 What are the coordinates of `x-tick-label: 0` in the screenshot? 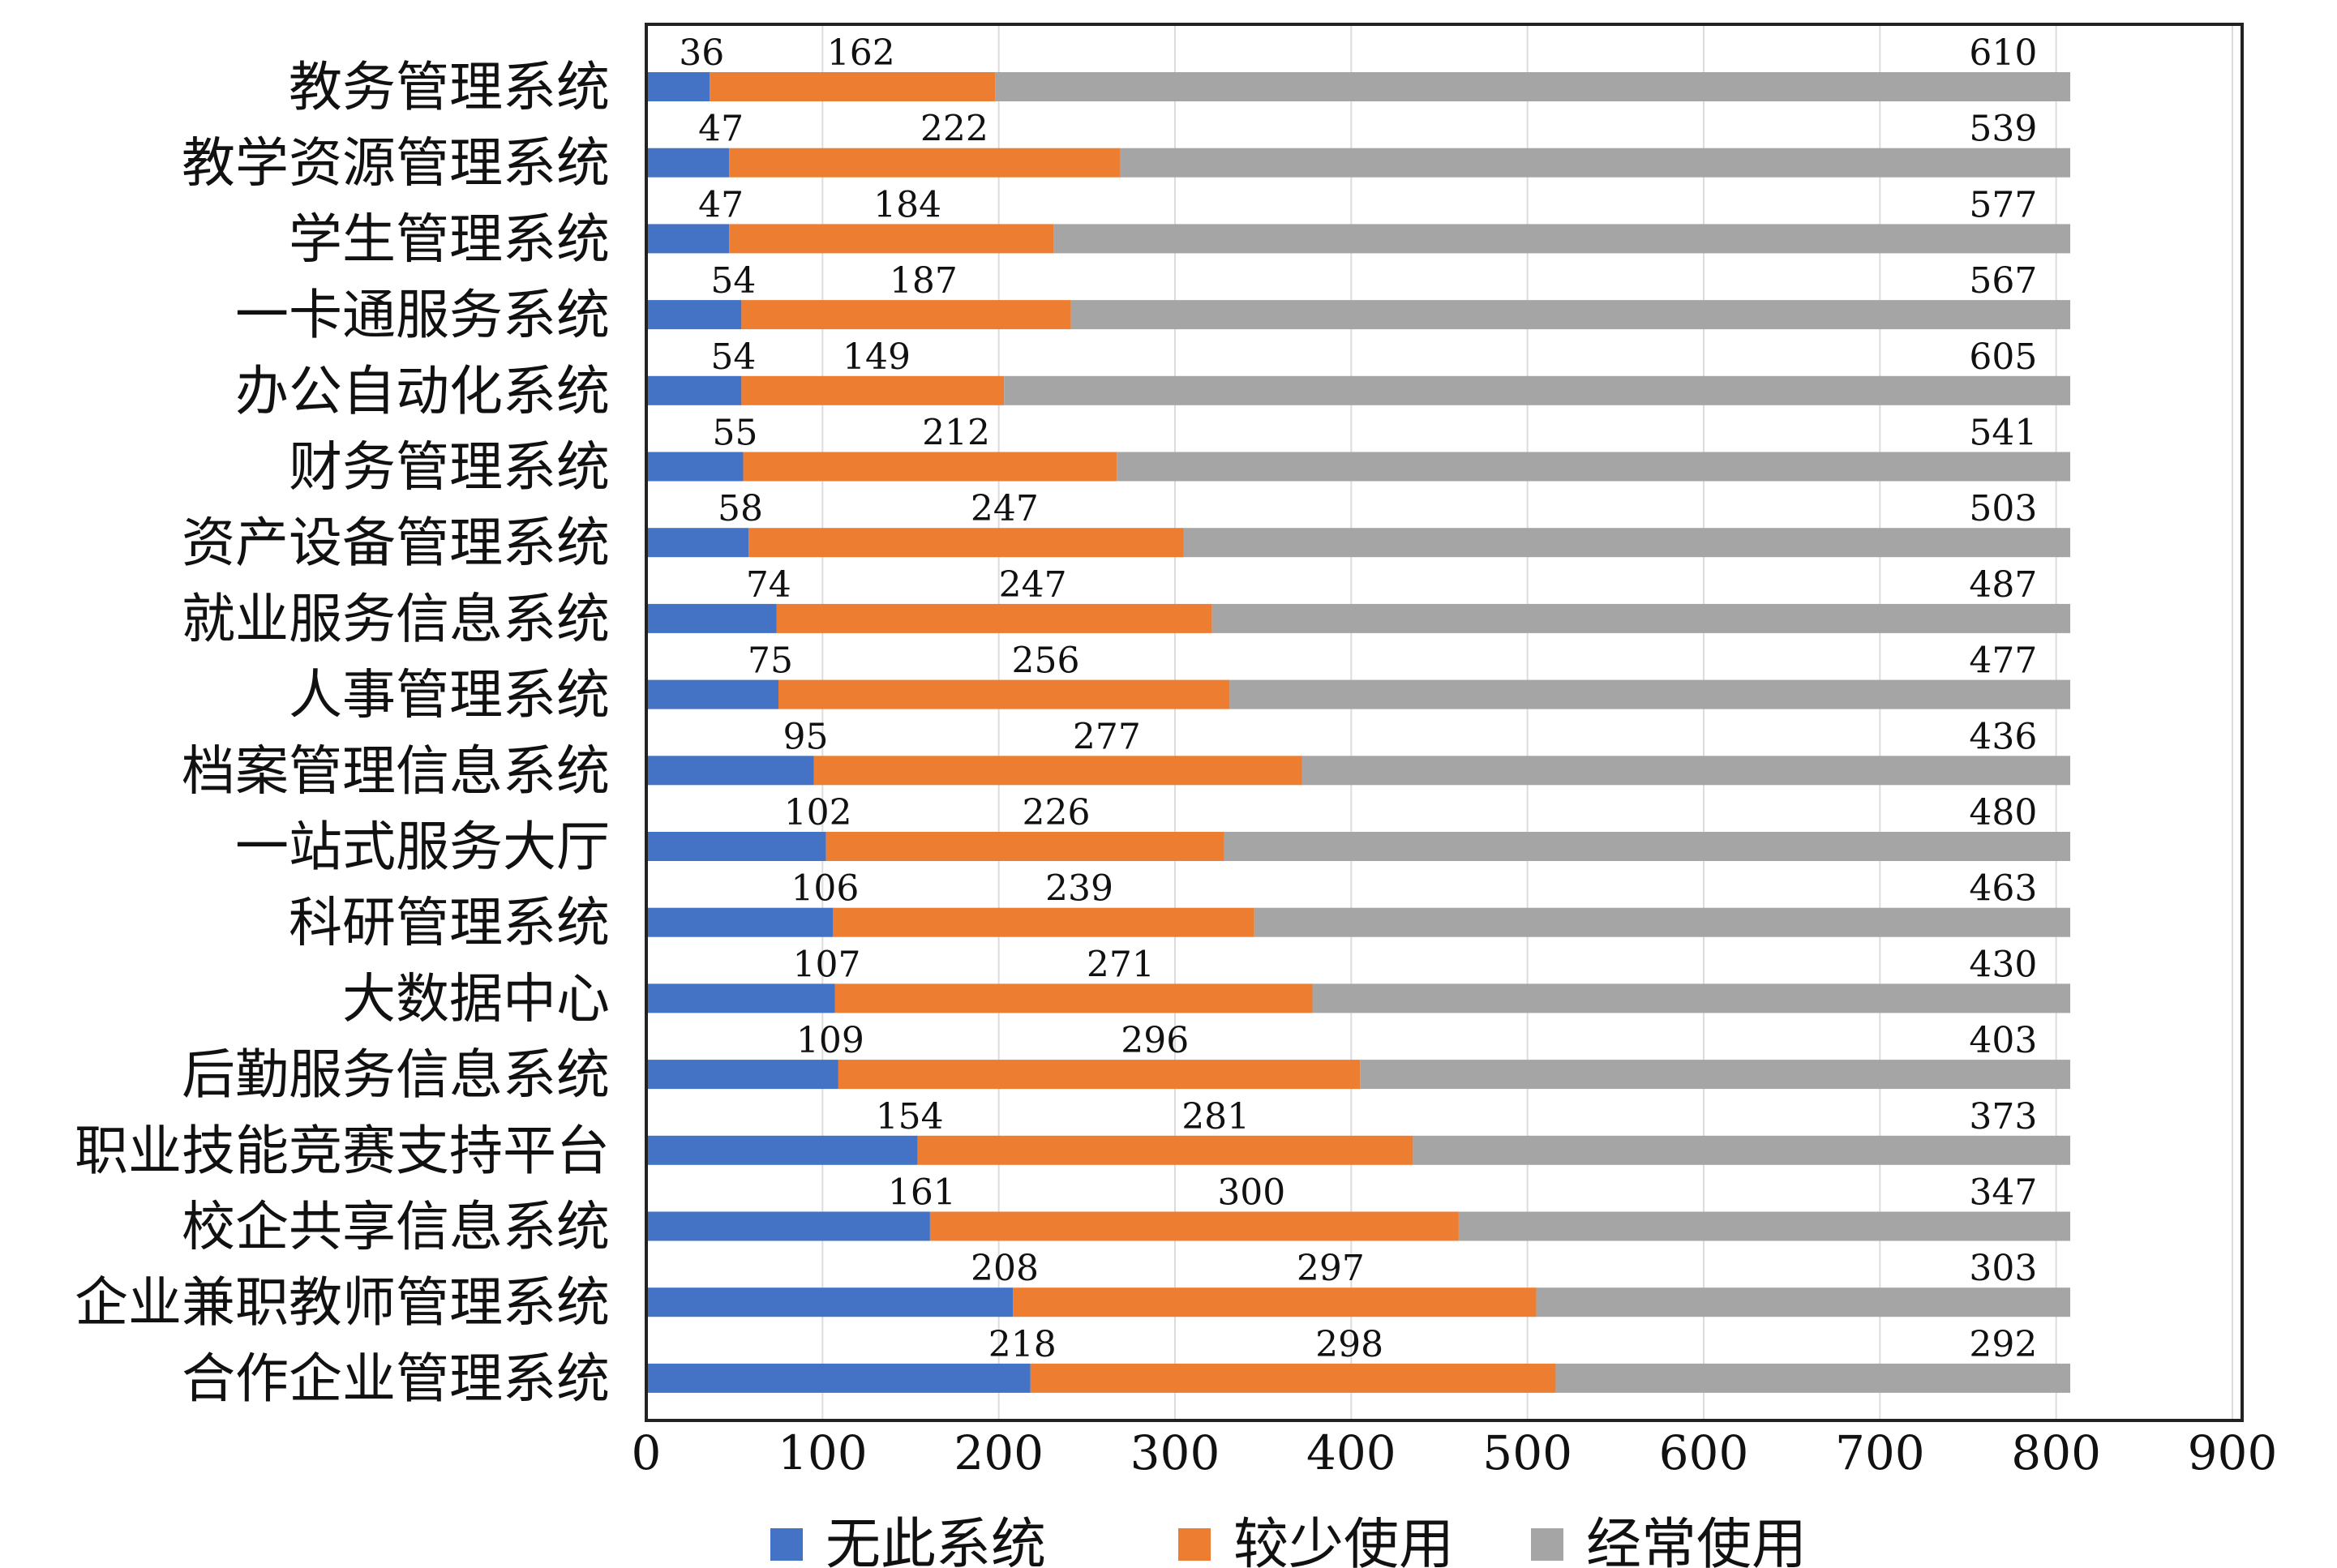 It's located at (647, 1452).